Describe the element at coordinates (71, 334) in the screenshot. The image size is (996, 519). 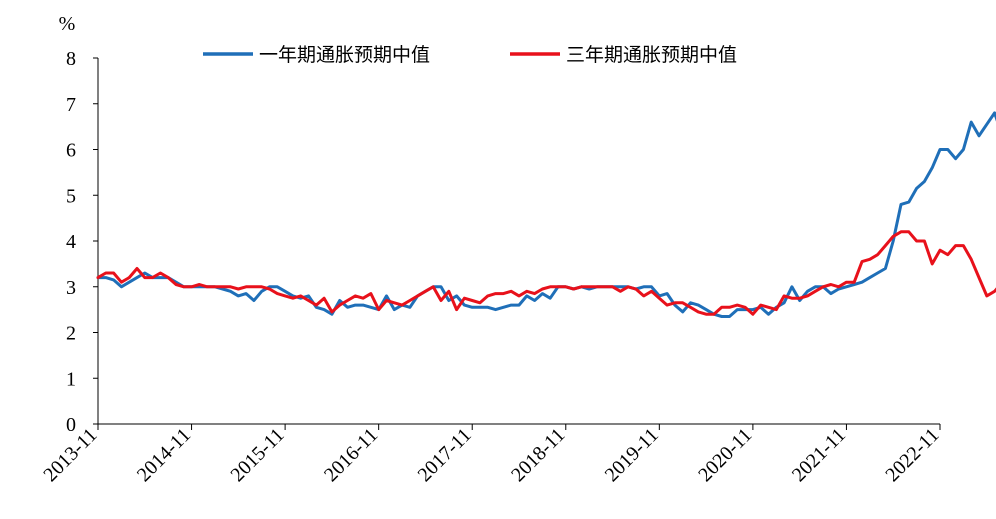
I see `y-tick-label: 2` at that location.